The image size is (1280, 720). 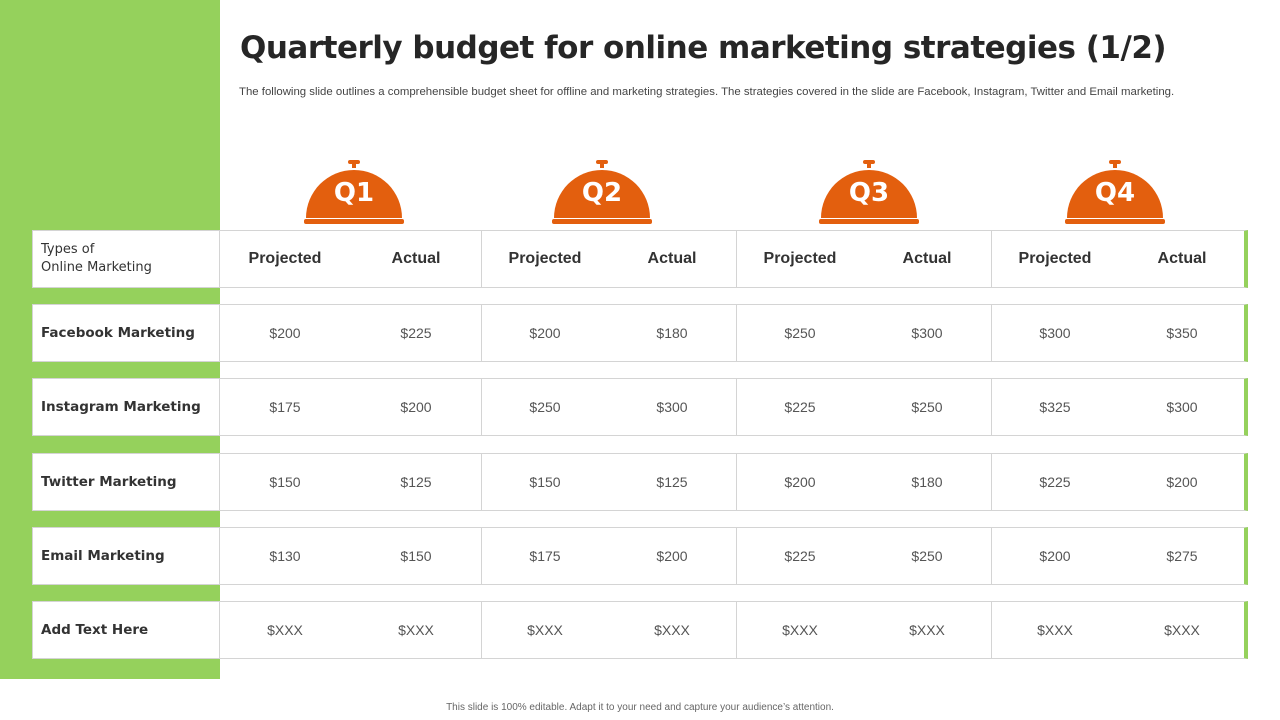 What do you see at coordinates (1118, 259) in the screenshot?
I see `header-group-q4: Projected Actual` at bounding box center [1118, 259].